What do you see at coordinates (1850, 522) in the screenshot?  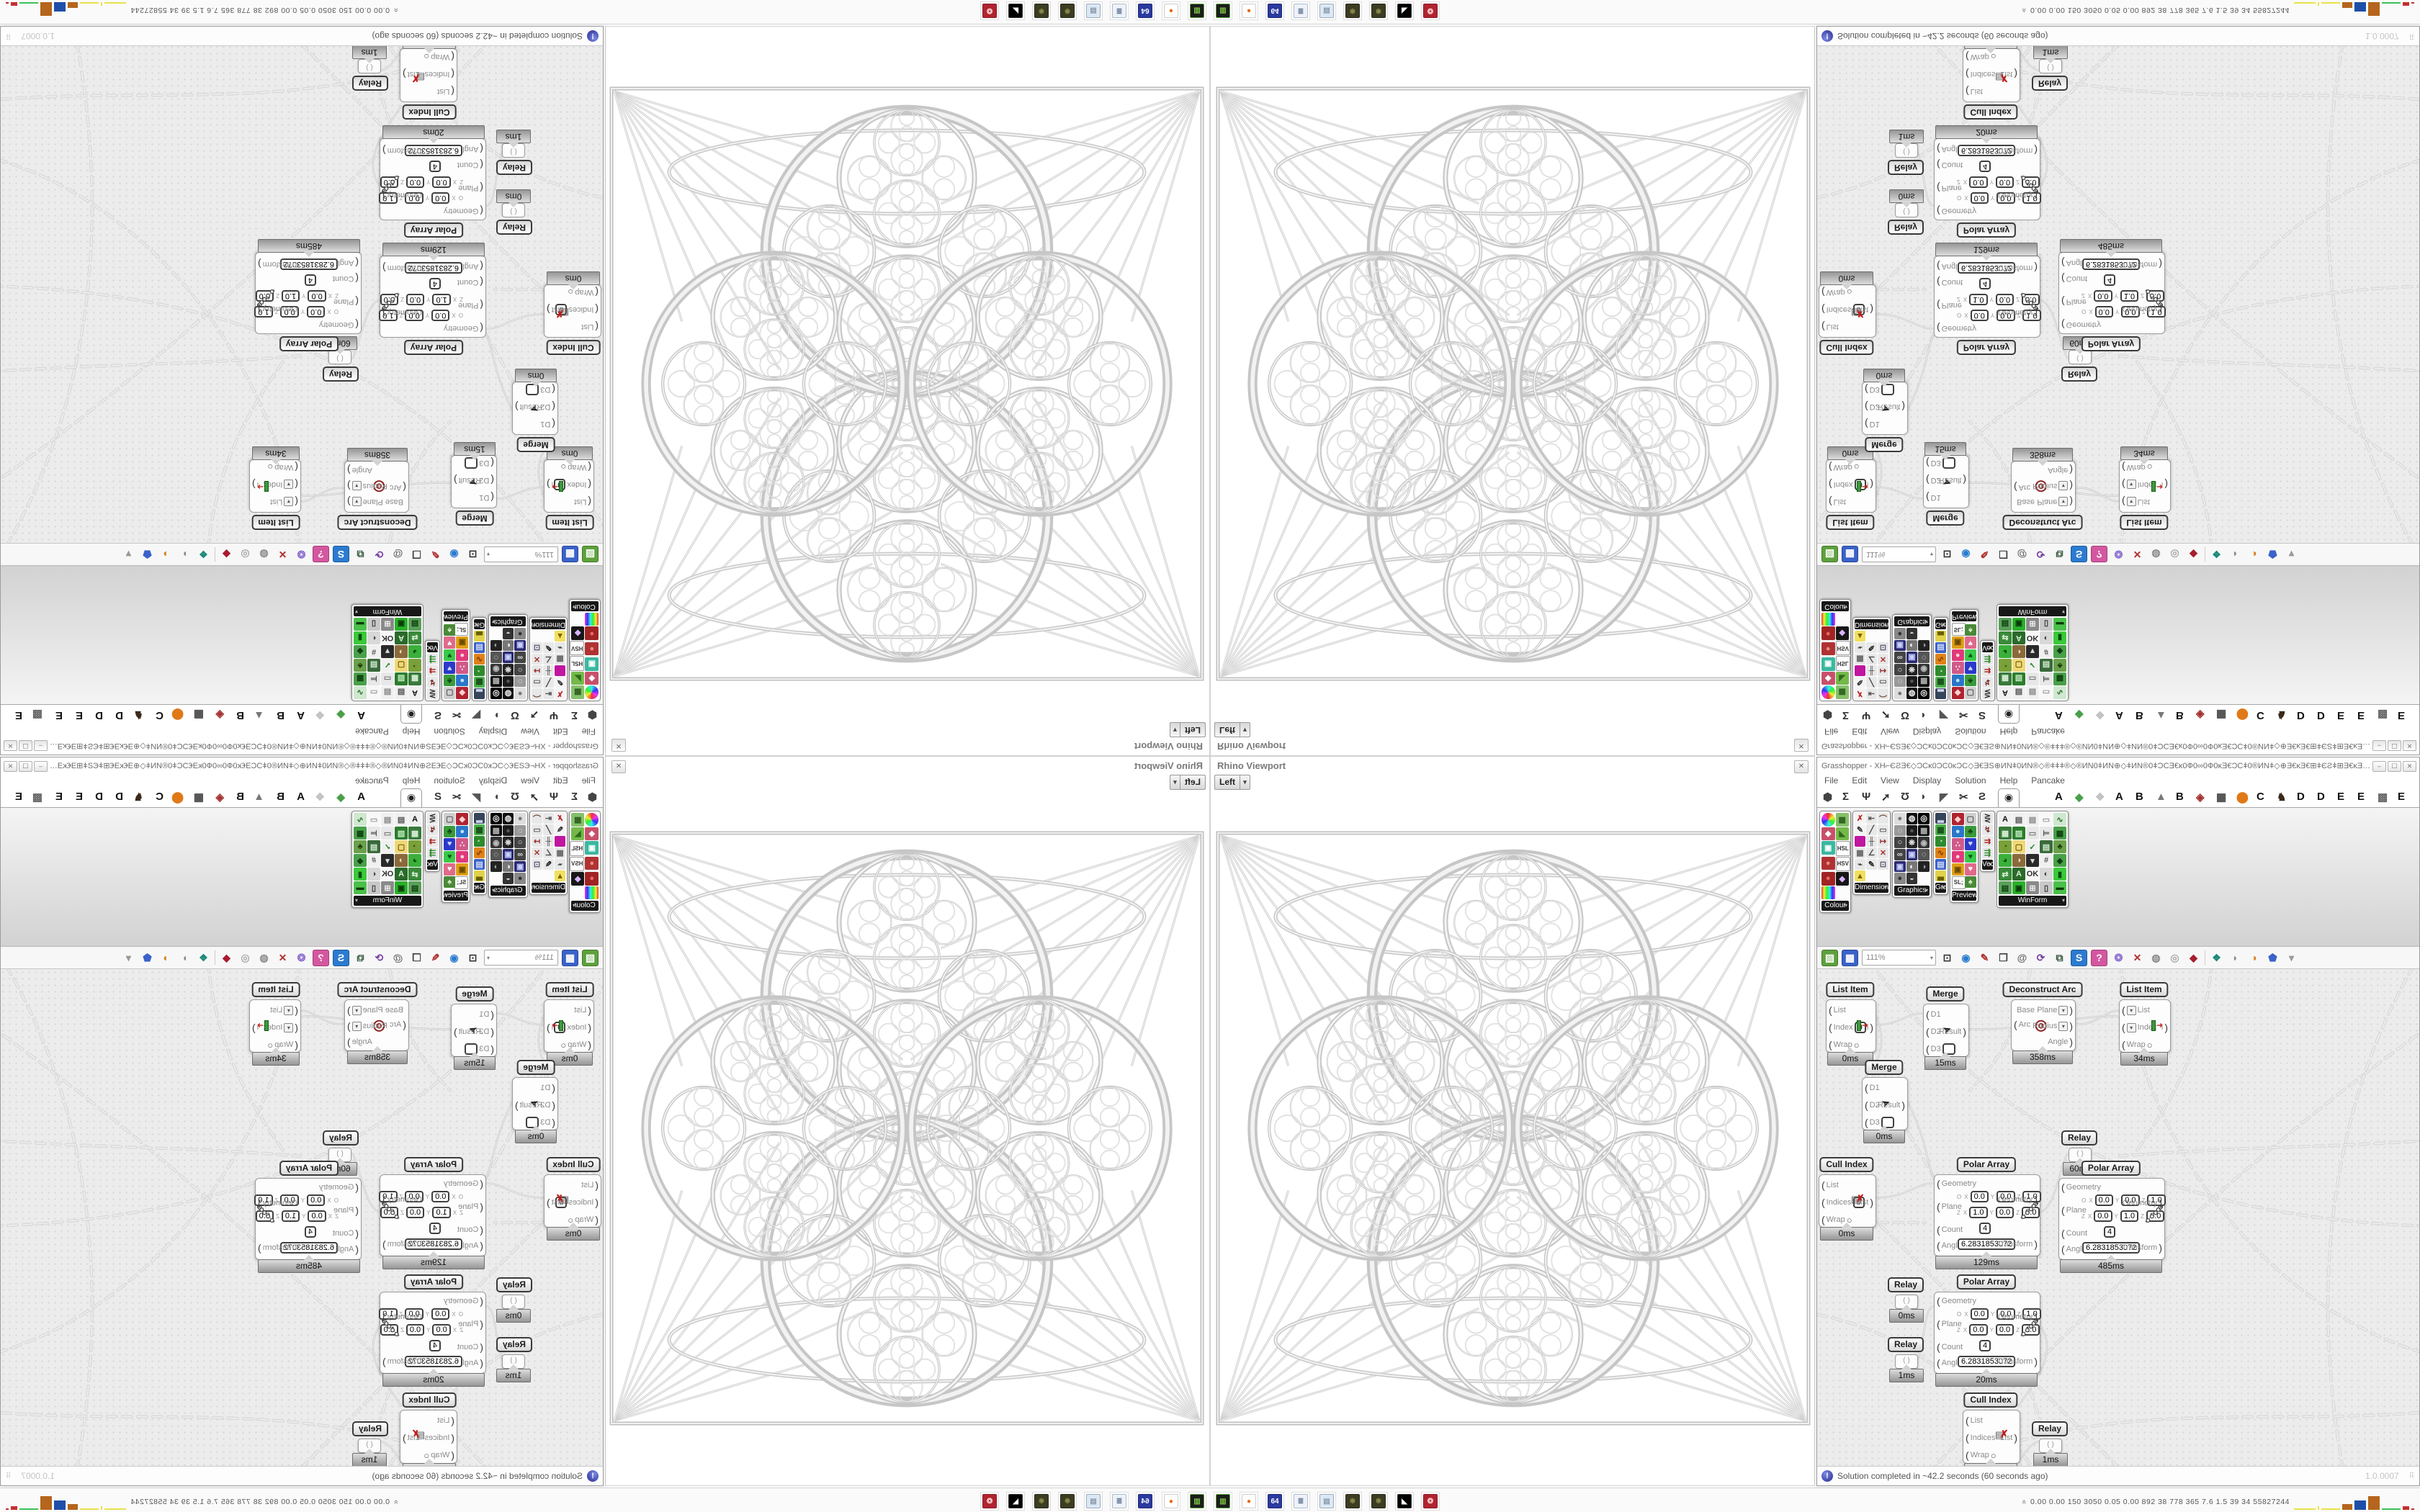 I see `node-title: List Item` at bounding box center [1850, 522].